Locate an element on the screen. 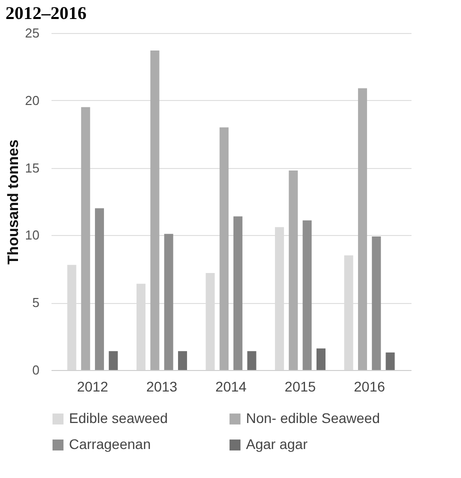 The image size is (461, 478). x-tick-label: 2012 is located at coordinates (92, 386).